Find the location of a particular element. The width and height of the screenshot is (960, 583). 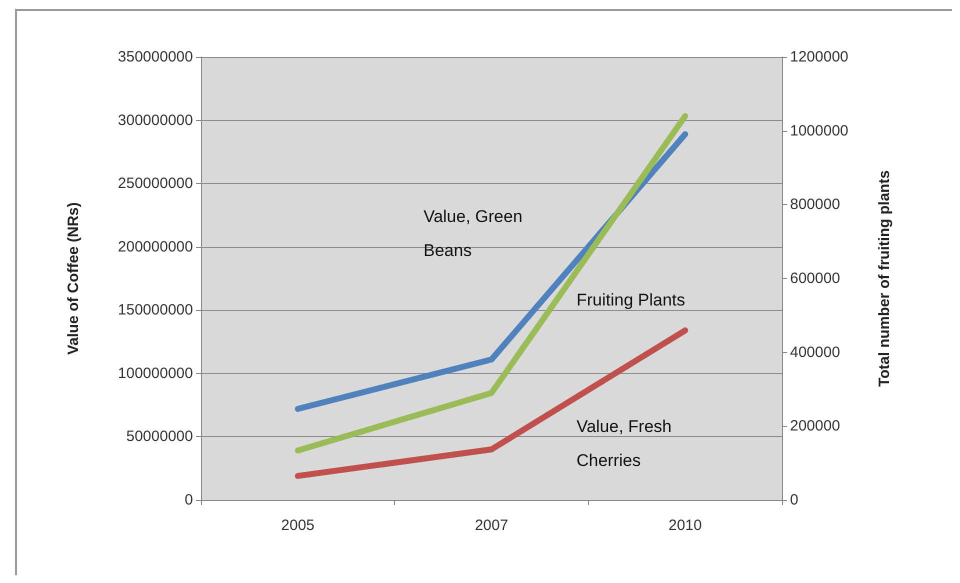

y-tick-label: 250000000 is located at coordinates (155, 183).